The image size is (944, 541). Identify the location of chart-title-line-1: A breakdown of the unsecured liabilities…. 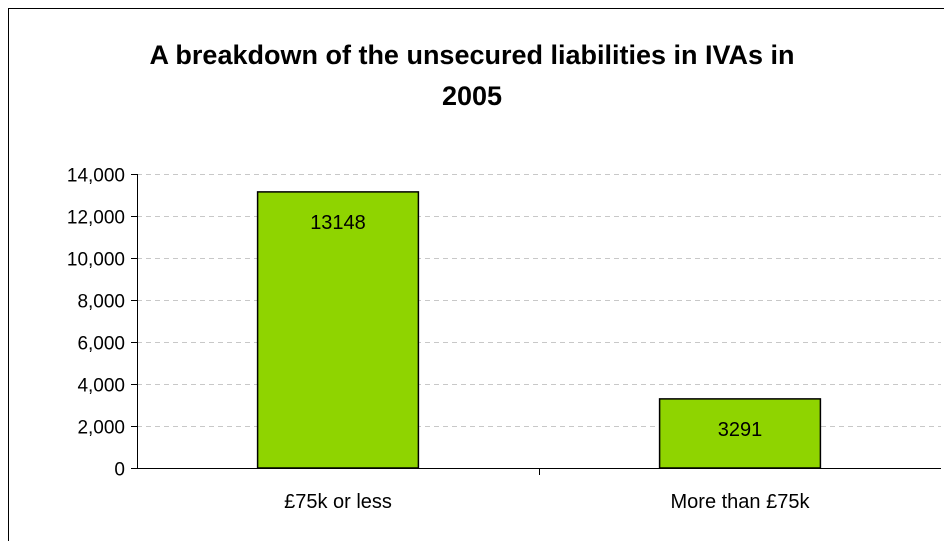
(471, 55).